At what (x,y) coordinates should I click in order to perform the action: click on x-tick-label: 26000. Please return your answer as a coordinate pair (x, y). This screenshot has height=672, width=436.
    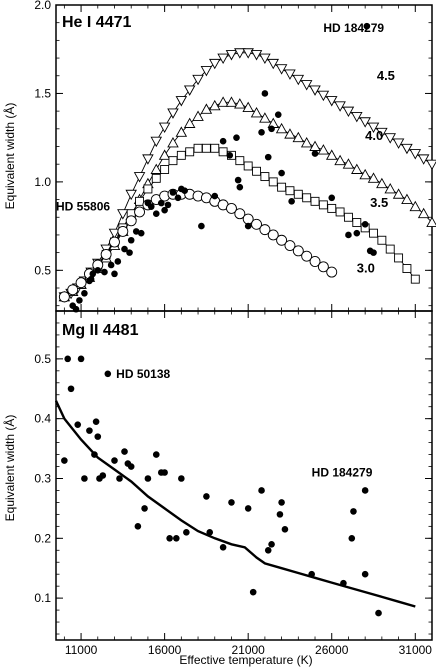
    Looking at the image, I should click on (332, 650).